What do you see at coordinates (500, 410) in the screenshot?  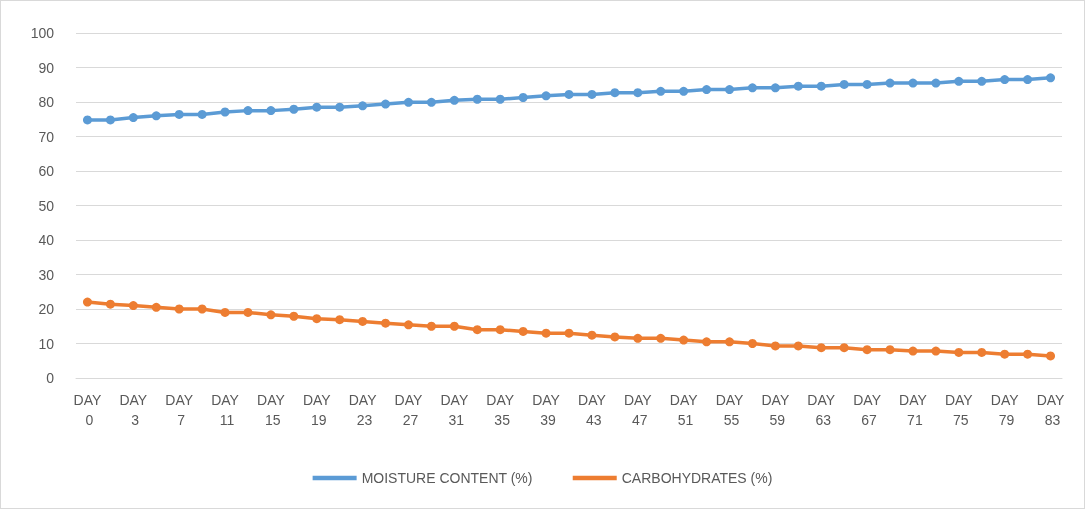 I see `x-tick-label: DAY 35` at bounding box center [500, 410].